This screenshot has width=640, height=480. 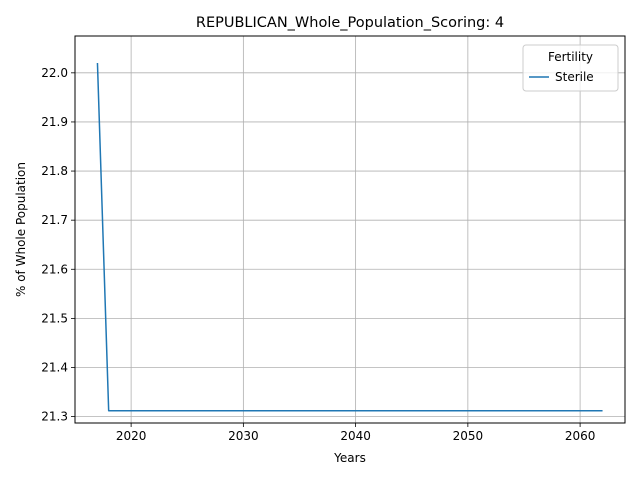 I want to click on x-axis-label: Years, so click(x=349, y=458).